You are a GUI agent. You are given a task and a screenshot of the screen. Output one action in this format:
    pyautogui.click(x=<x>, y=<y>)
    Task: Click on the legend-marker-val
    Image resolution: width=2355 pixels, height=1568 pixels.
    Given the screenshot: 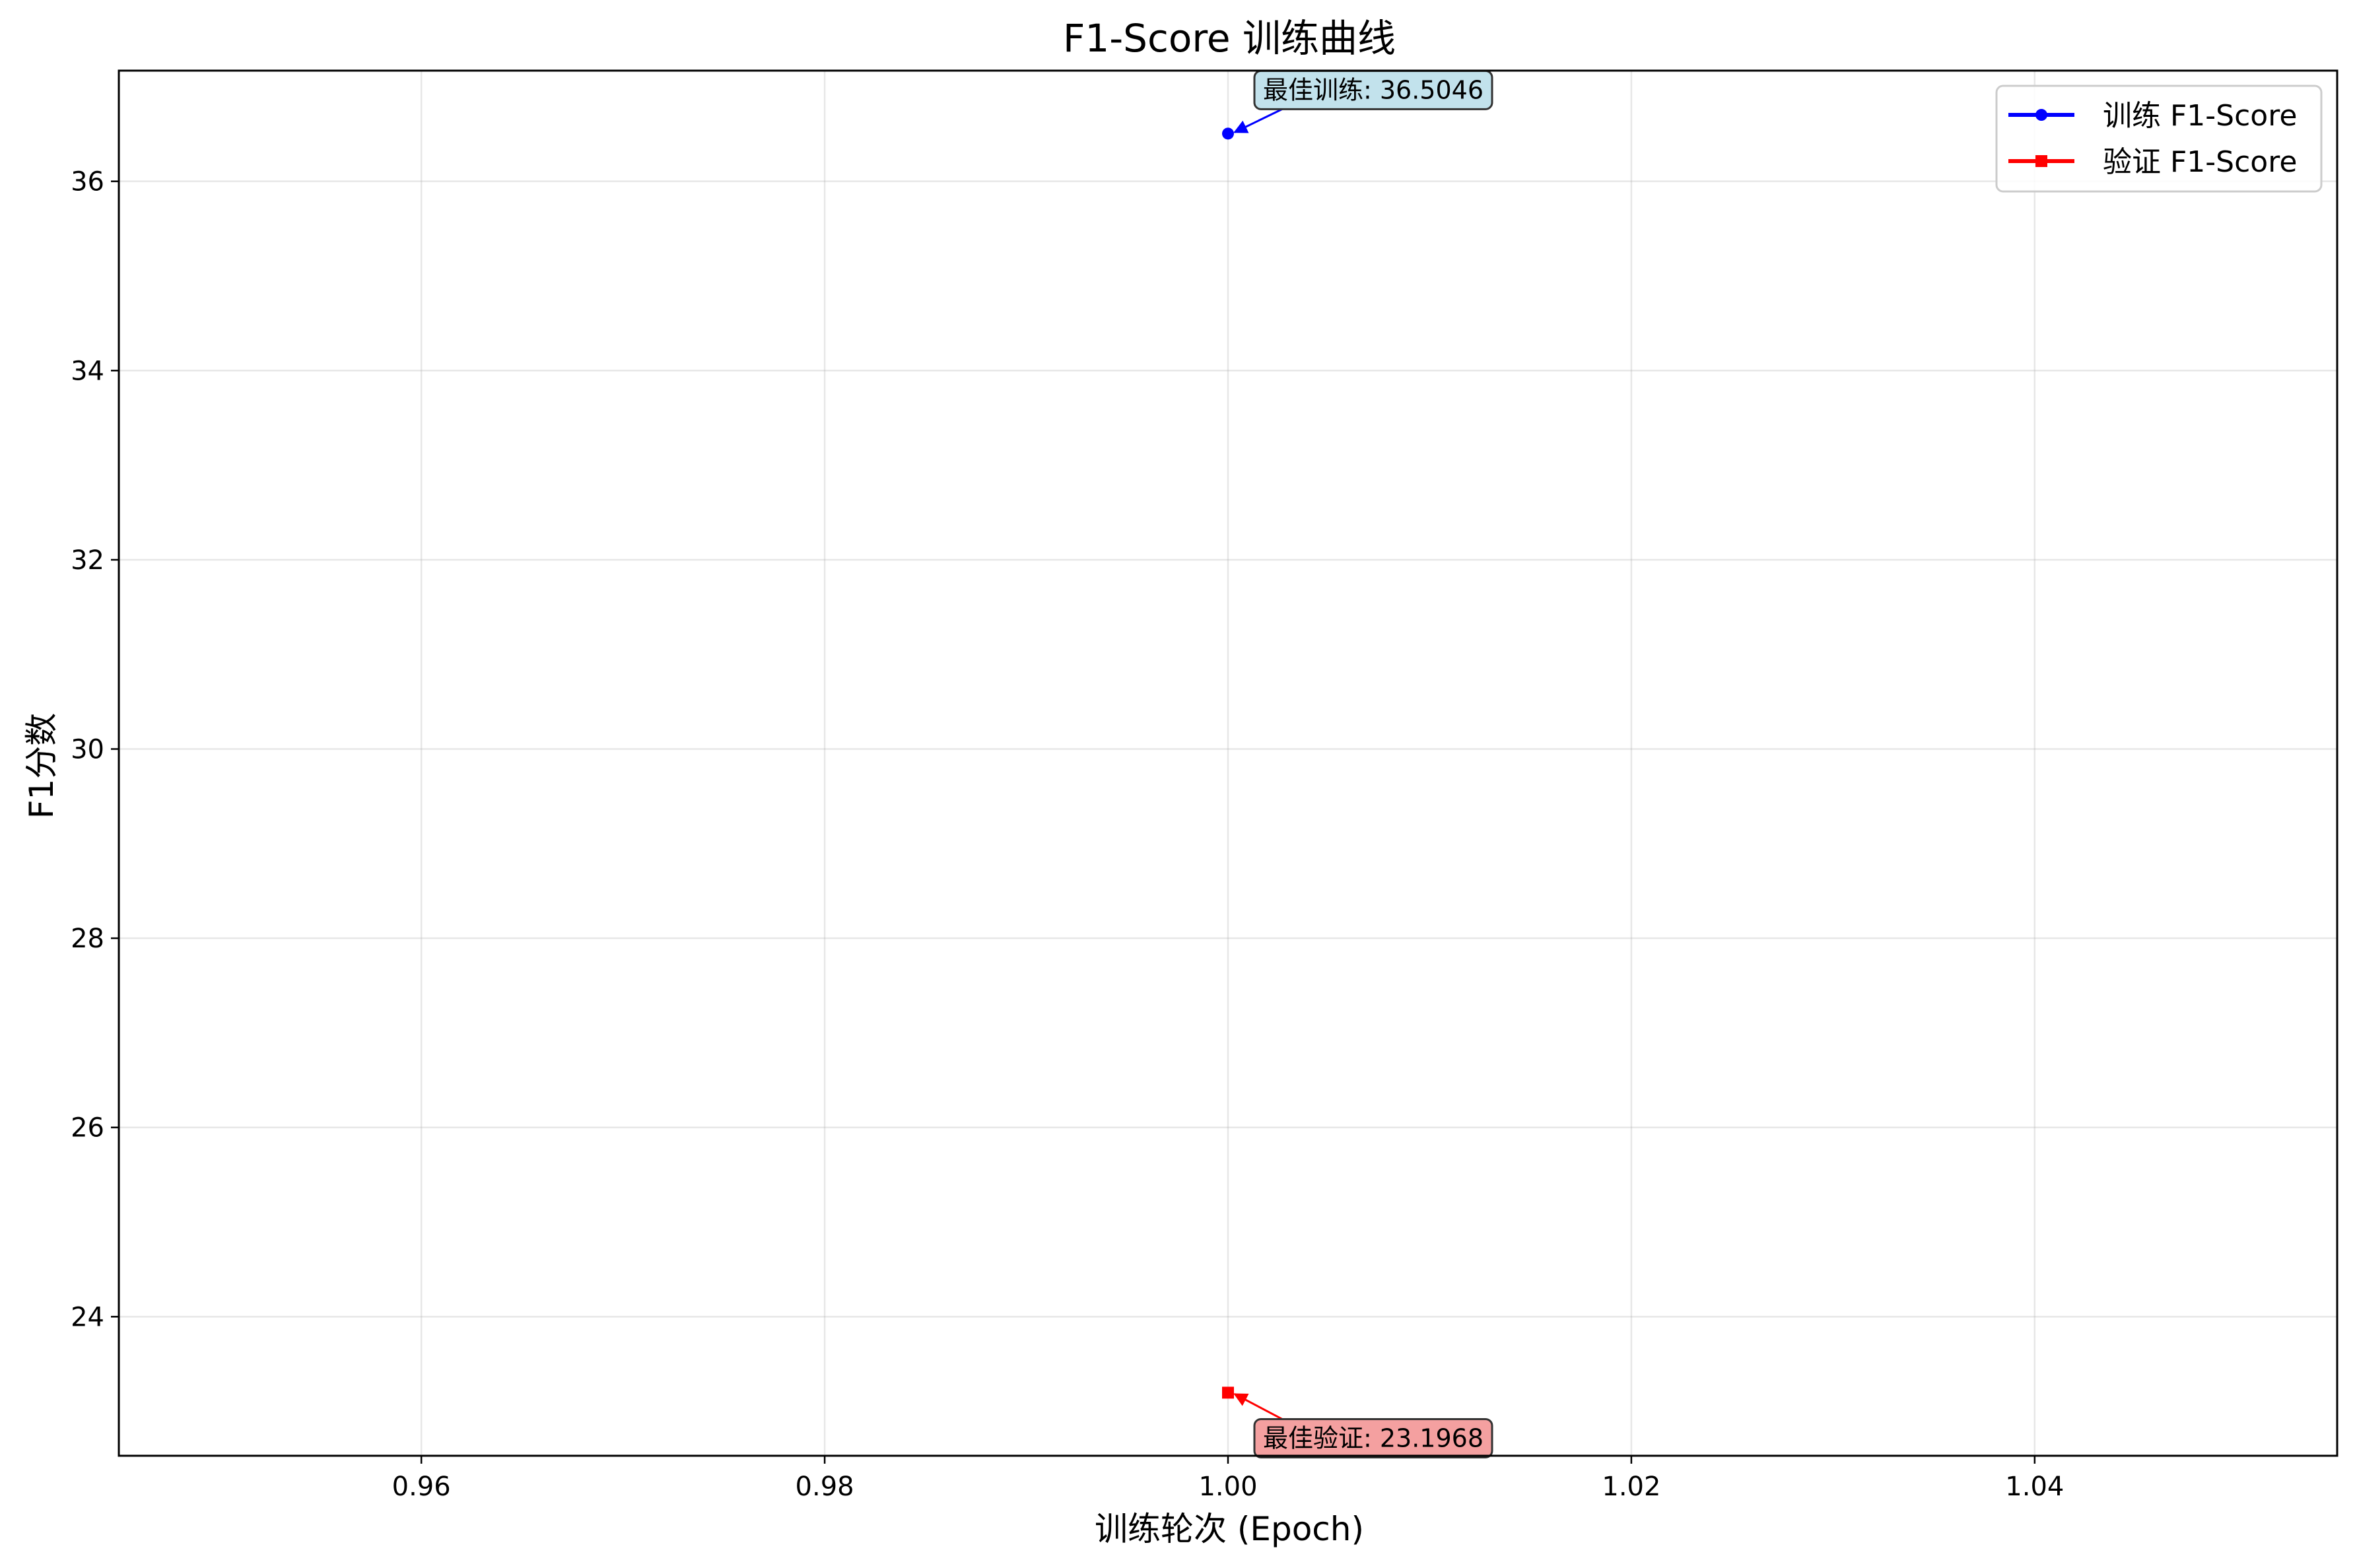 What is the action you would take?
    pyautogui.click(x=2041, y=161)
    